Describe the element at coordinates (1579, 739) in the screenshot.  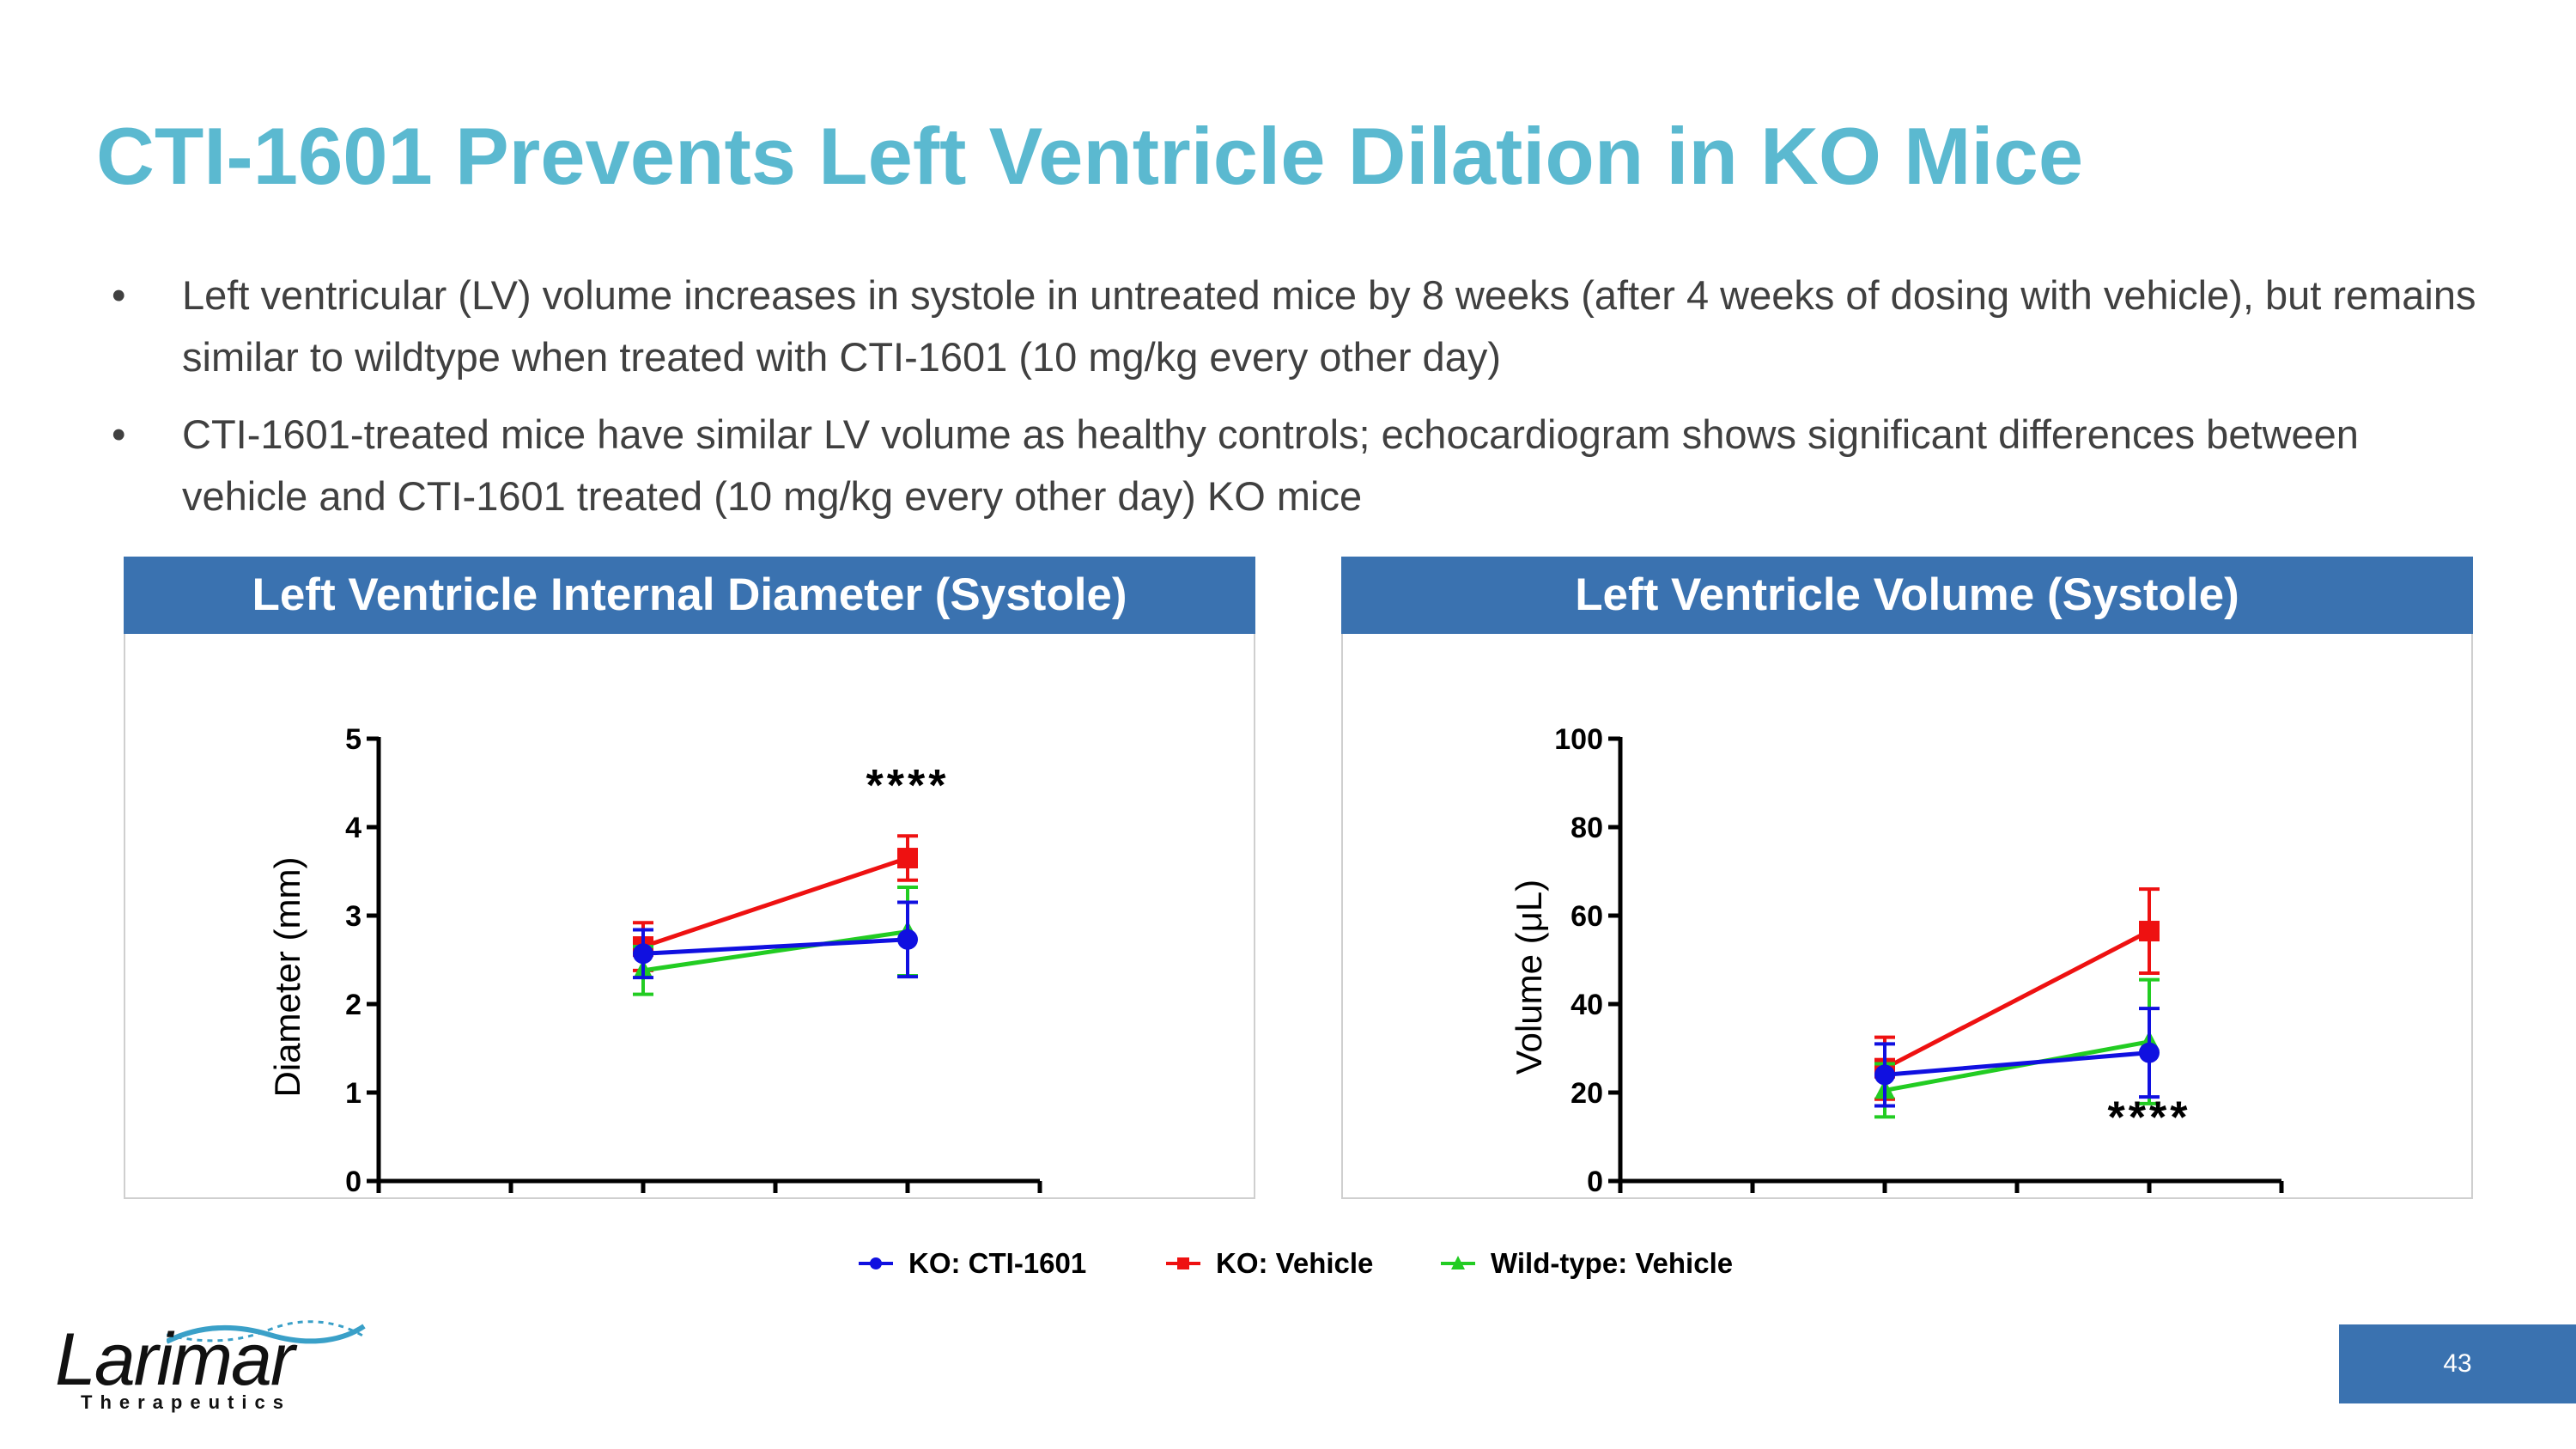
I see `y-tick-label: 100` at that location.